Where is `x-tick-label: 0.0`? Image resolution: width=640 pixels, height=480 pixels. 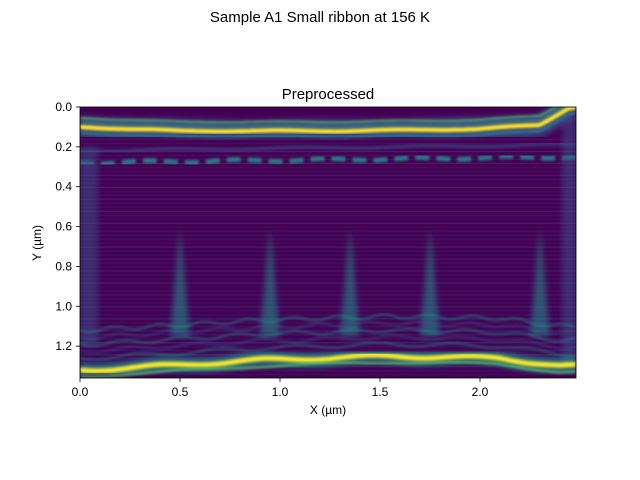
x-tick-label: 0.0 is located at coordinates (80, 392).